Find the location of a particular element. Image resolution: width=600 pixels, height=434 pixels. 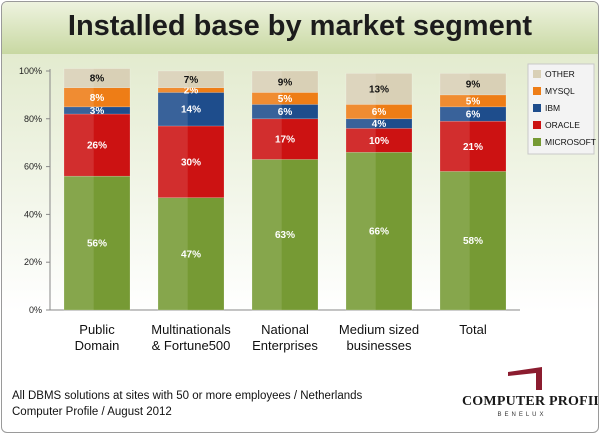

data-label: 10% is located at coordinates (379, 141).